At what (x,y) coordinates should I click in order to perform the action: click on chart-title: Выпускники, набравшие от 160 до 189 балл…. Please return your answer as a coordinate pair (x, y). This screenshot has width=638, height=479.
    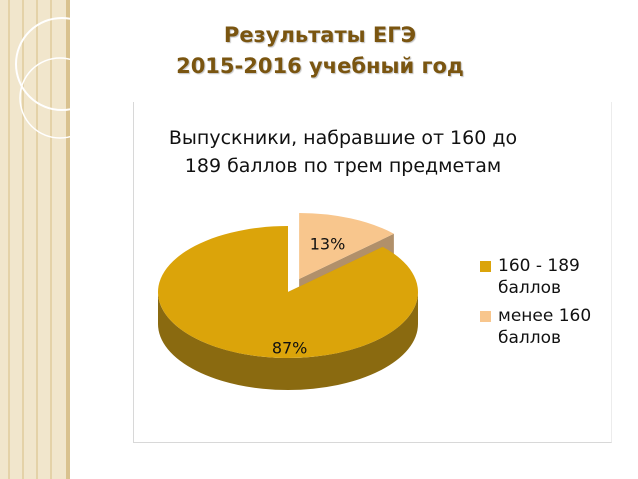
    Looking at the image, I should click on (343, 152).